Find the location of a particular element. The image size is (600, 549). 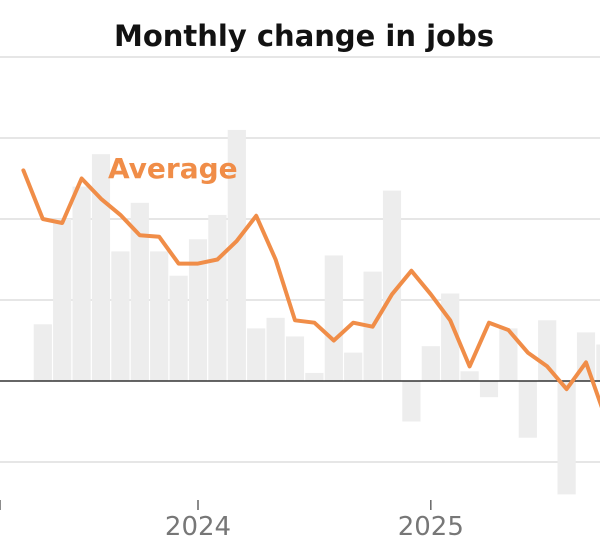

average-series-label: Average is located at coordinates (173, 168).